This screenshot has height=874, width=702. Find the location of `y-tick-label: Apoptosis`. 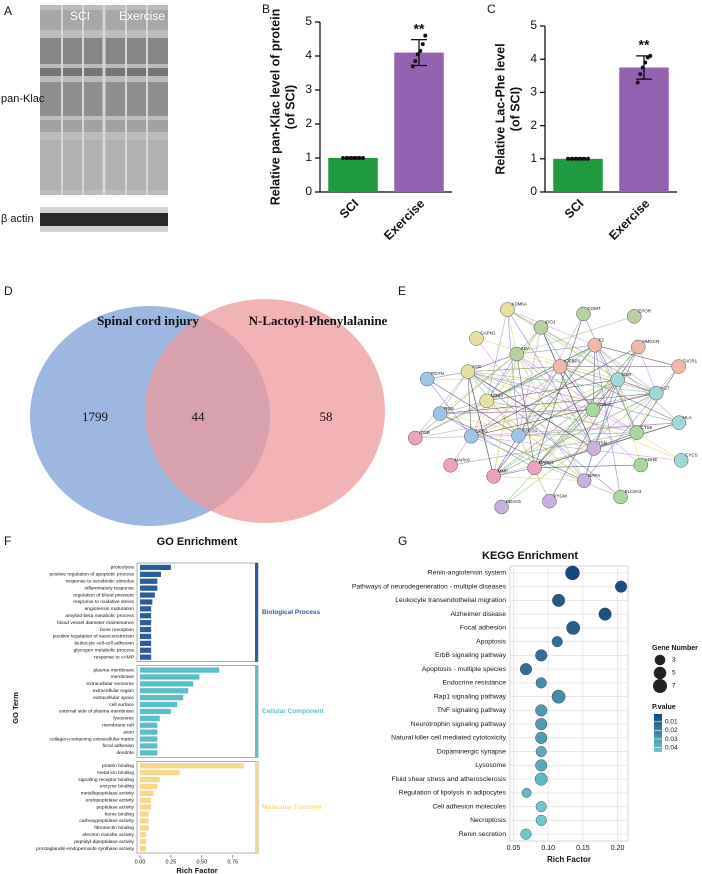

y-tick-label: Apoptosis is located at coordinates (491, 641).